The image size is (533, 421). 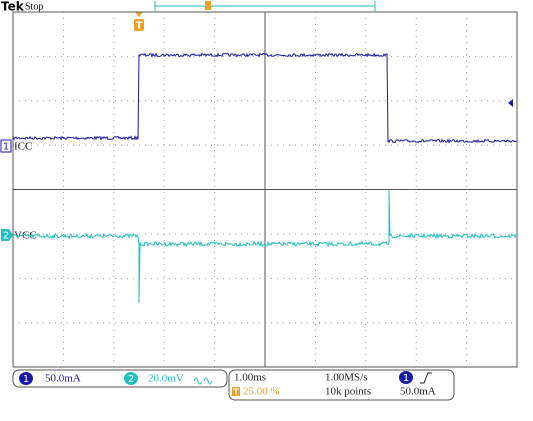 What do you see at coordinates (13, 7) in the screenshot?
I see `brand: Tek` at bounding box center [13, 7].